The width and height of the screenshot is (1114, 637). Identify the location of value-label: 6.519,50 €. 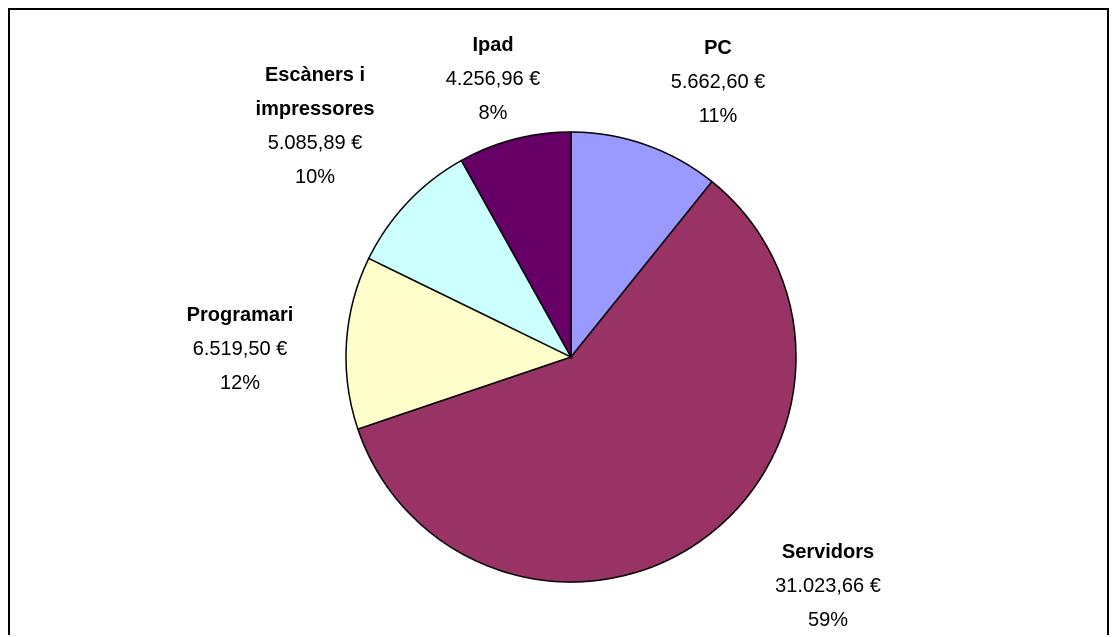
(240, 349).